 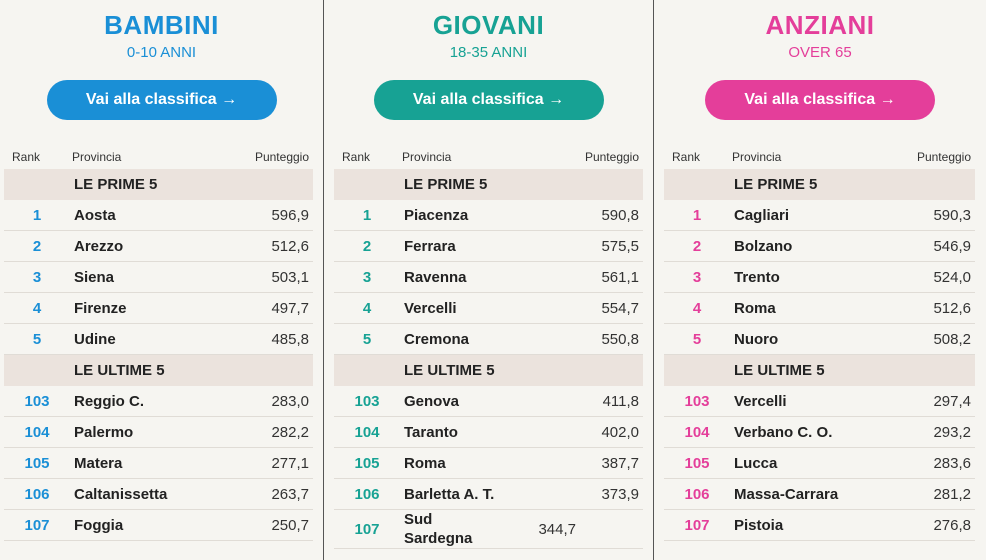 What do you see at coordinates (819, 401) in the screenshot?
I see `table-row: 103 Vercelli 297,4` at bounding box center [819, 401].